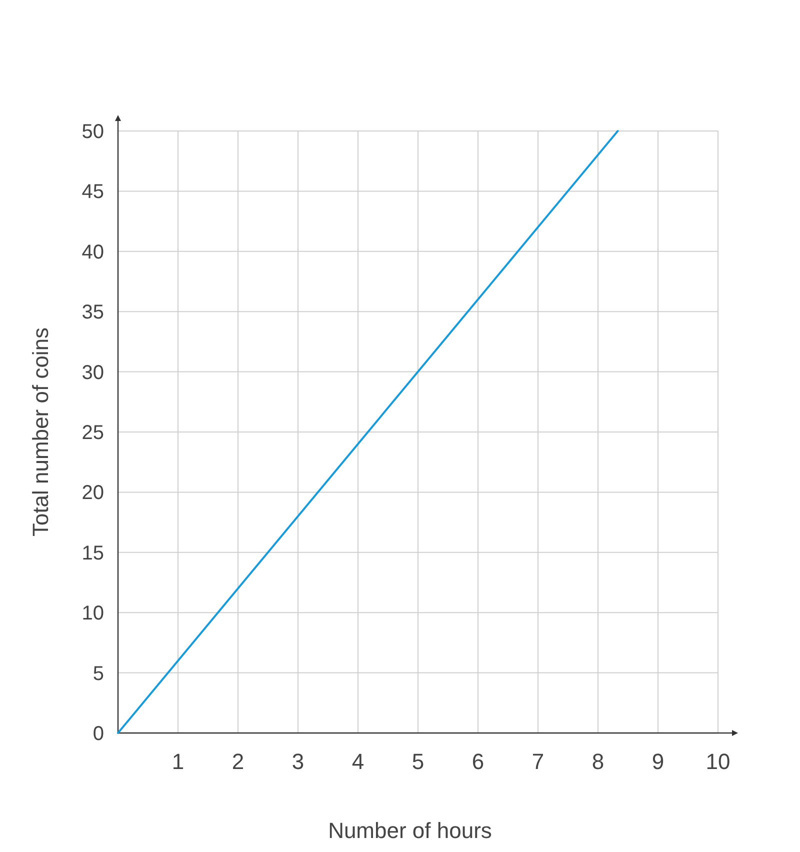 This screenshot has height=852, width=800. What do you see at coordinates (178, 761) in the screenshot?
I see `x-tick-label: 1` at bounding box center [178, 761].